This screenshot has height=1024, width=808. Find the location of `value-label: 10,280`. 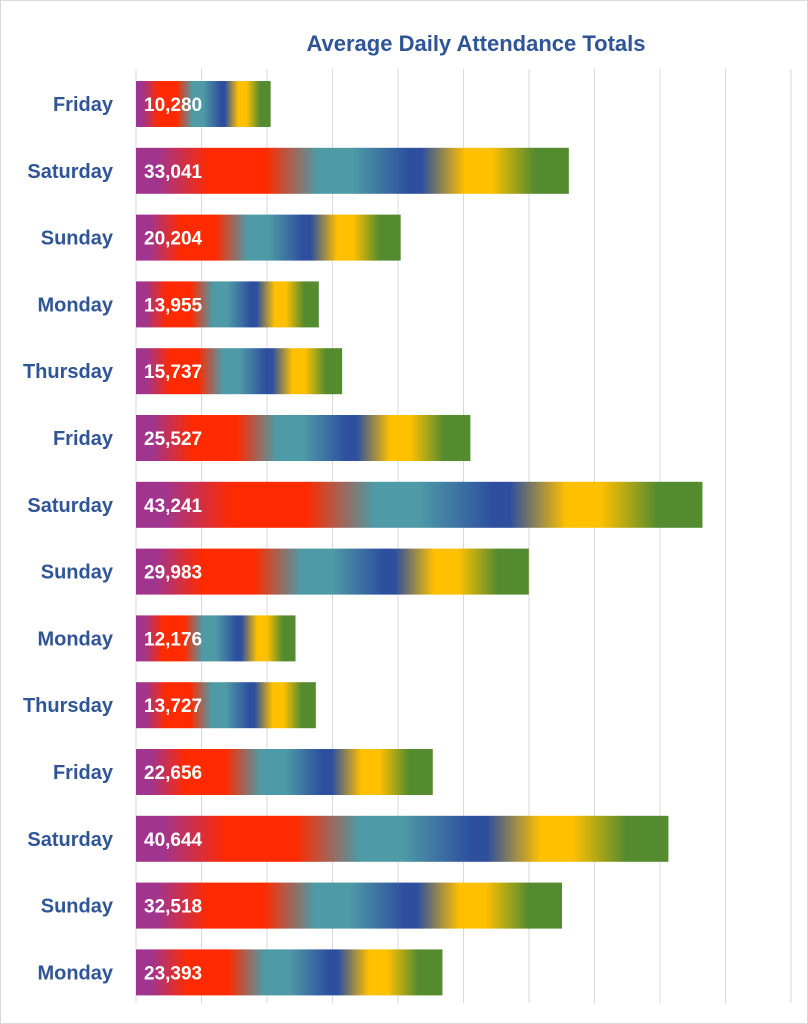

value-label: 10,280 is located at coordinates (173, 105).